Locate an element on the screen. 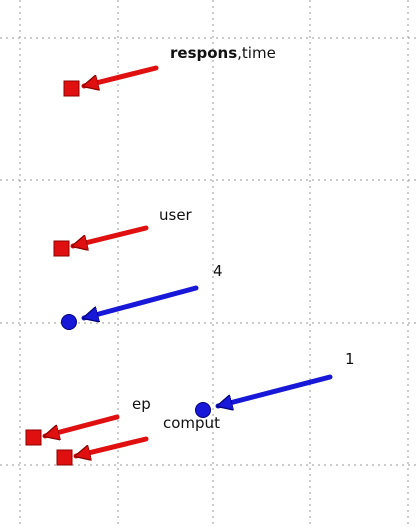 The width and height of the screenshot is (417, 527). four-circle is located at coordinates (69, 322).